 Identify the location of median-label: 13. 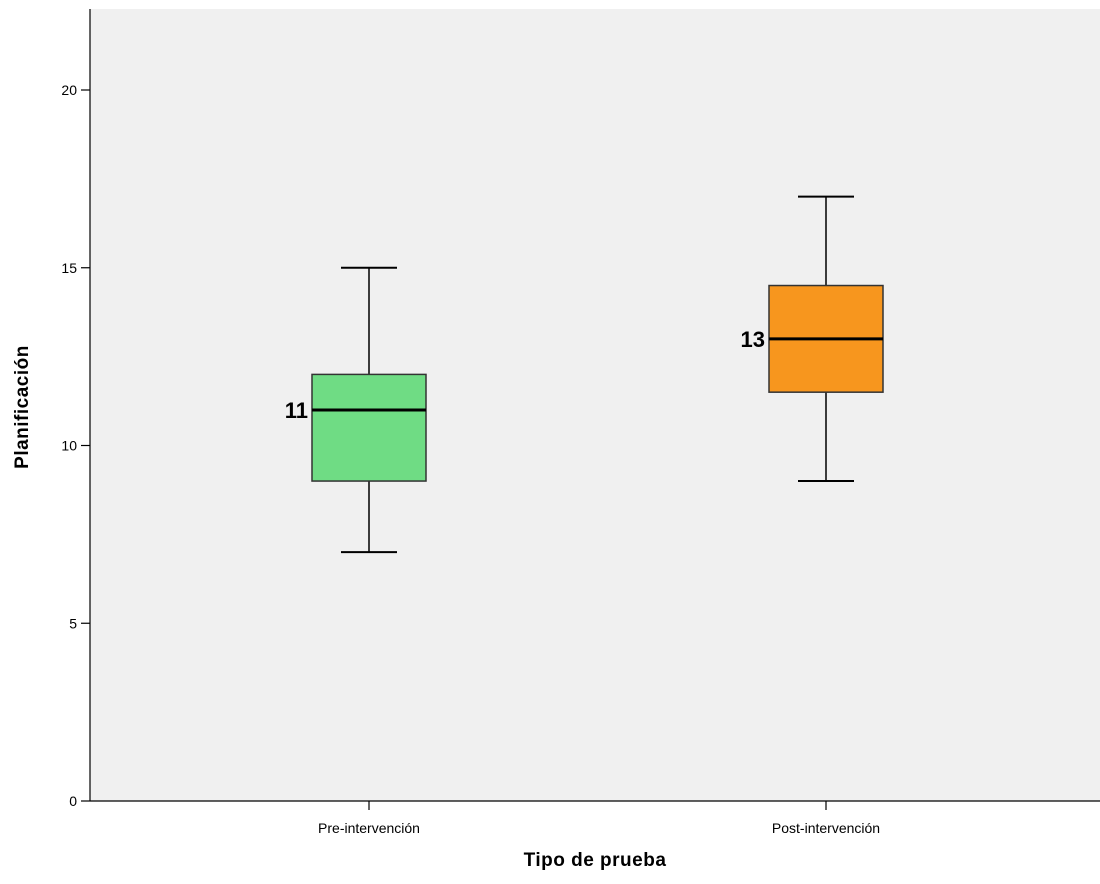
(753, 339).